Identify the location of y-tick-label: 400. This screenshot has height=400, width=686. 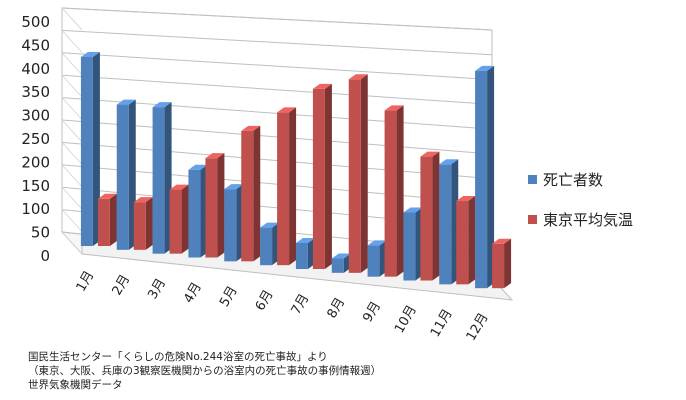
(35, 69).